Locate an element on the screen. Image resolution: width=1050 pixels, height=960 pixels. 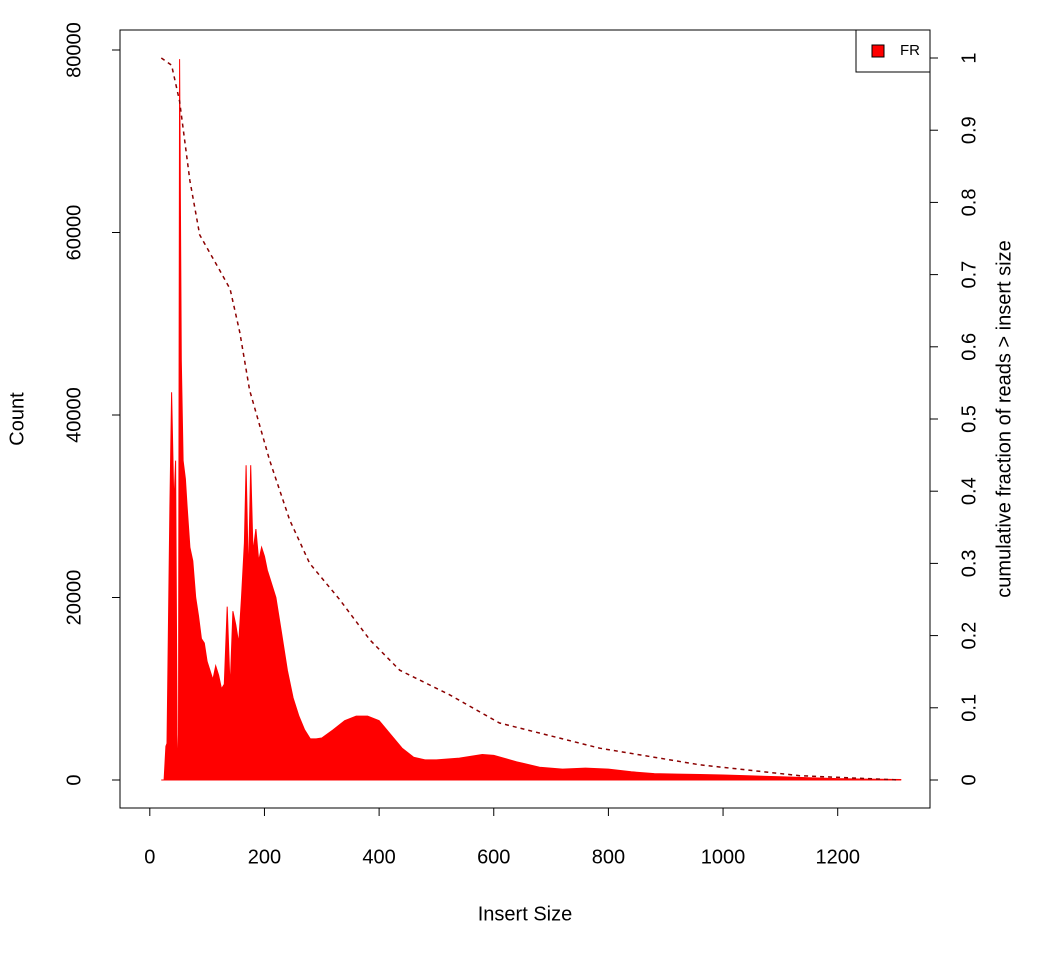
y2-tick-label: 1 is located at coordinates (969, 57).